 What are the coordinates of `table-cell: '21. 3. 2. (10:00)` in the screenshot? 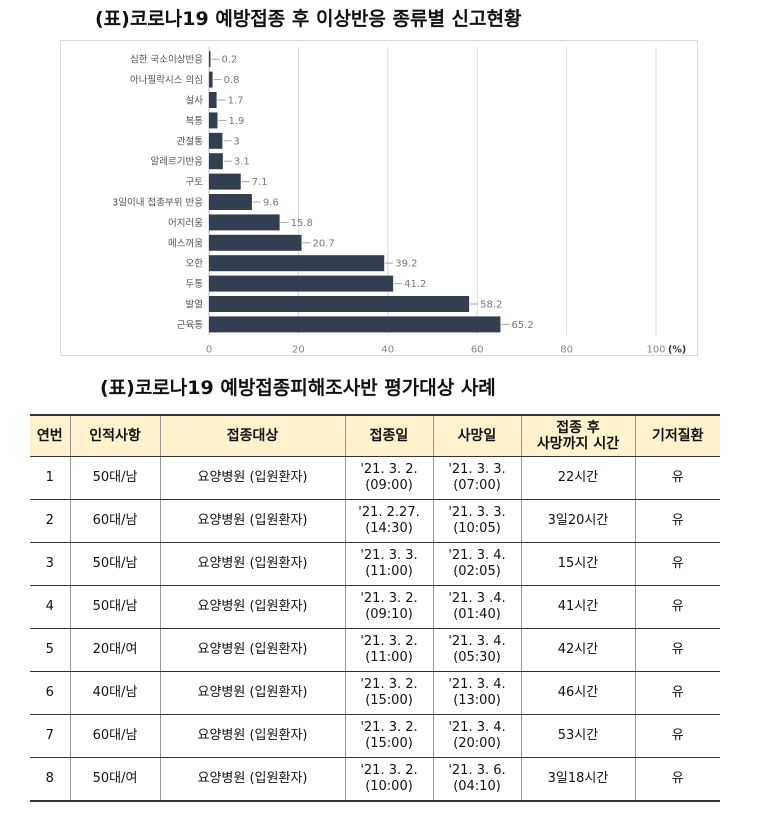 It's located at (389, 779).